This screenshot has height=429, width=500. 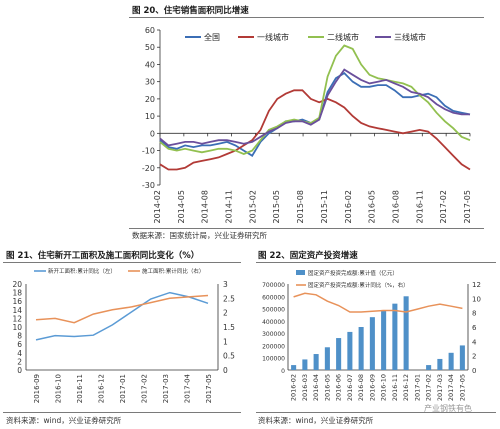 I want to click on y-left-tick-label: 2, so click(x=19, y=361).